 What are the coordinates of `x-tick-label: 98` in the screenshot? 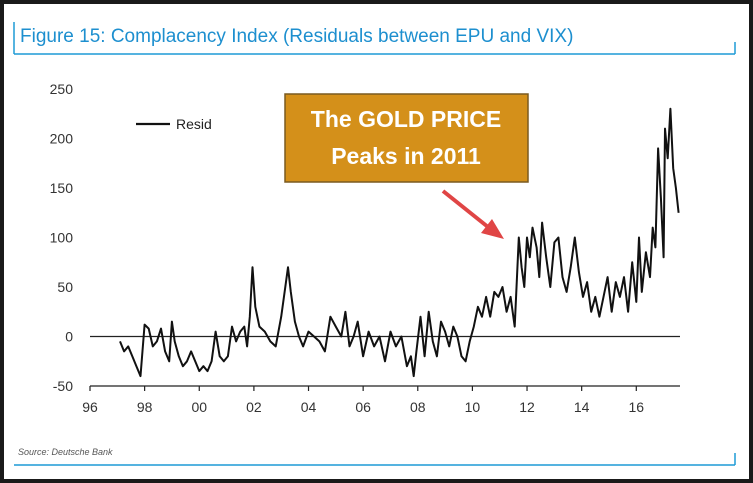 It's located at (145, 407).